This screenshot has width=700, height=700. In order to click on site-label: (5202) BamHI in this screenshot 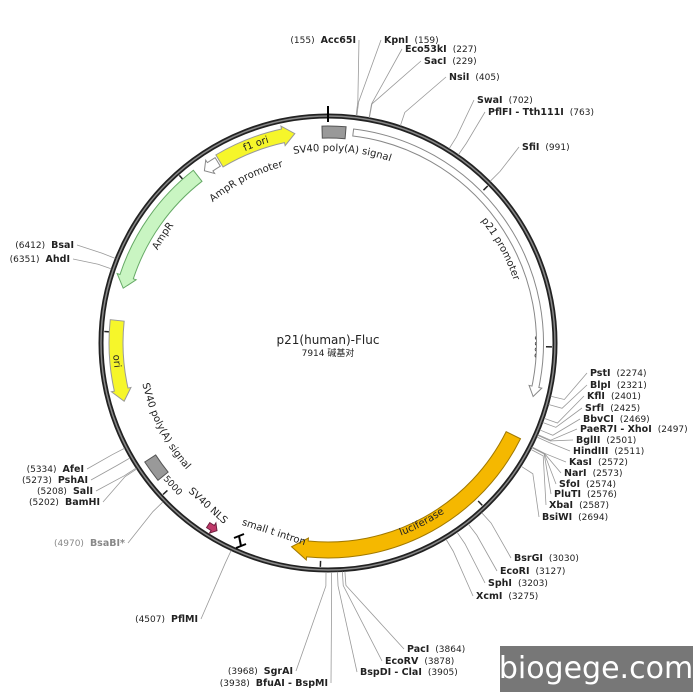, I will do `click(64, 502)`.